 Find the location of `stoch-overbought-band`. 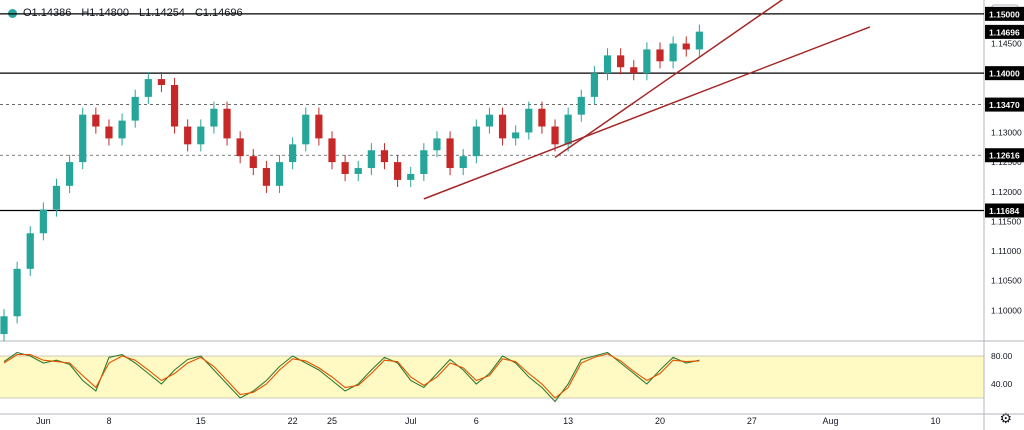

stoch-overbought-band is located at coordinates (492, 377).